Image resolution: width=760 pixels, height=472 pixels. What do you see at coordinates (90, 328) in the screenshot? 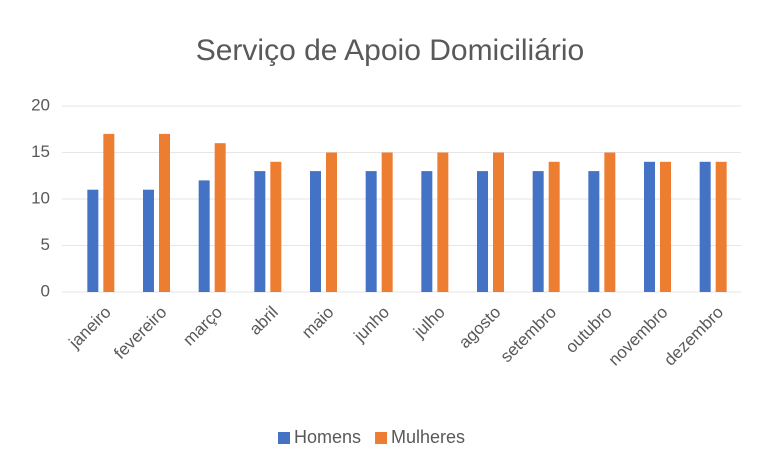
I see `x-tick-label: janeiro` at bounding box center [90, 328].